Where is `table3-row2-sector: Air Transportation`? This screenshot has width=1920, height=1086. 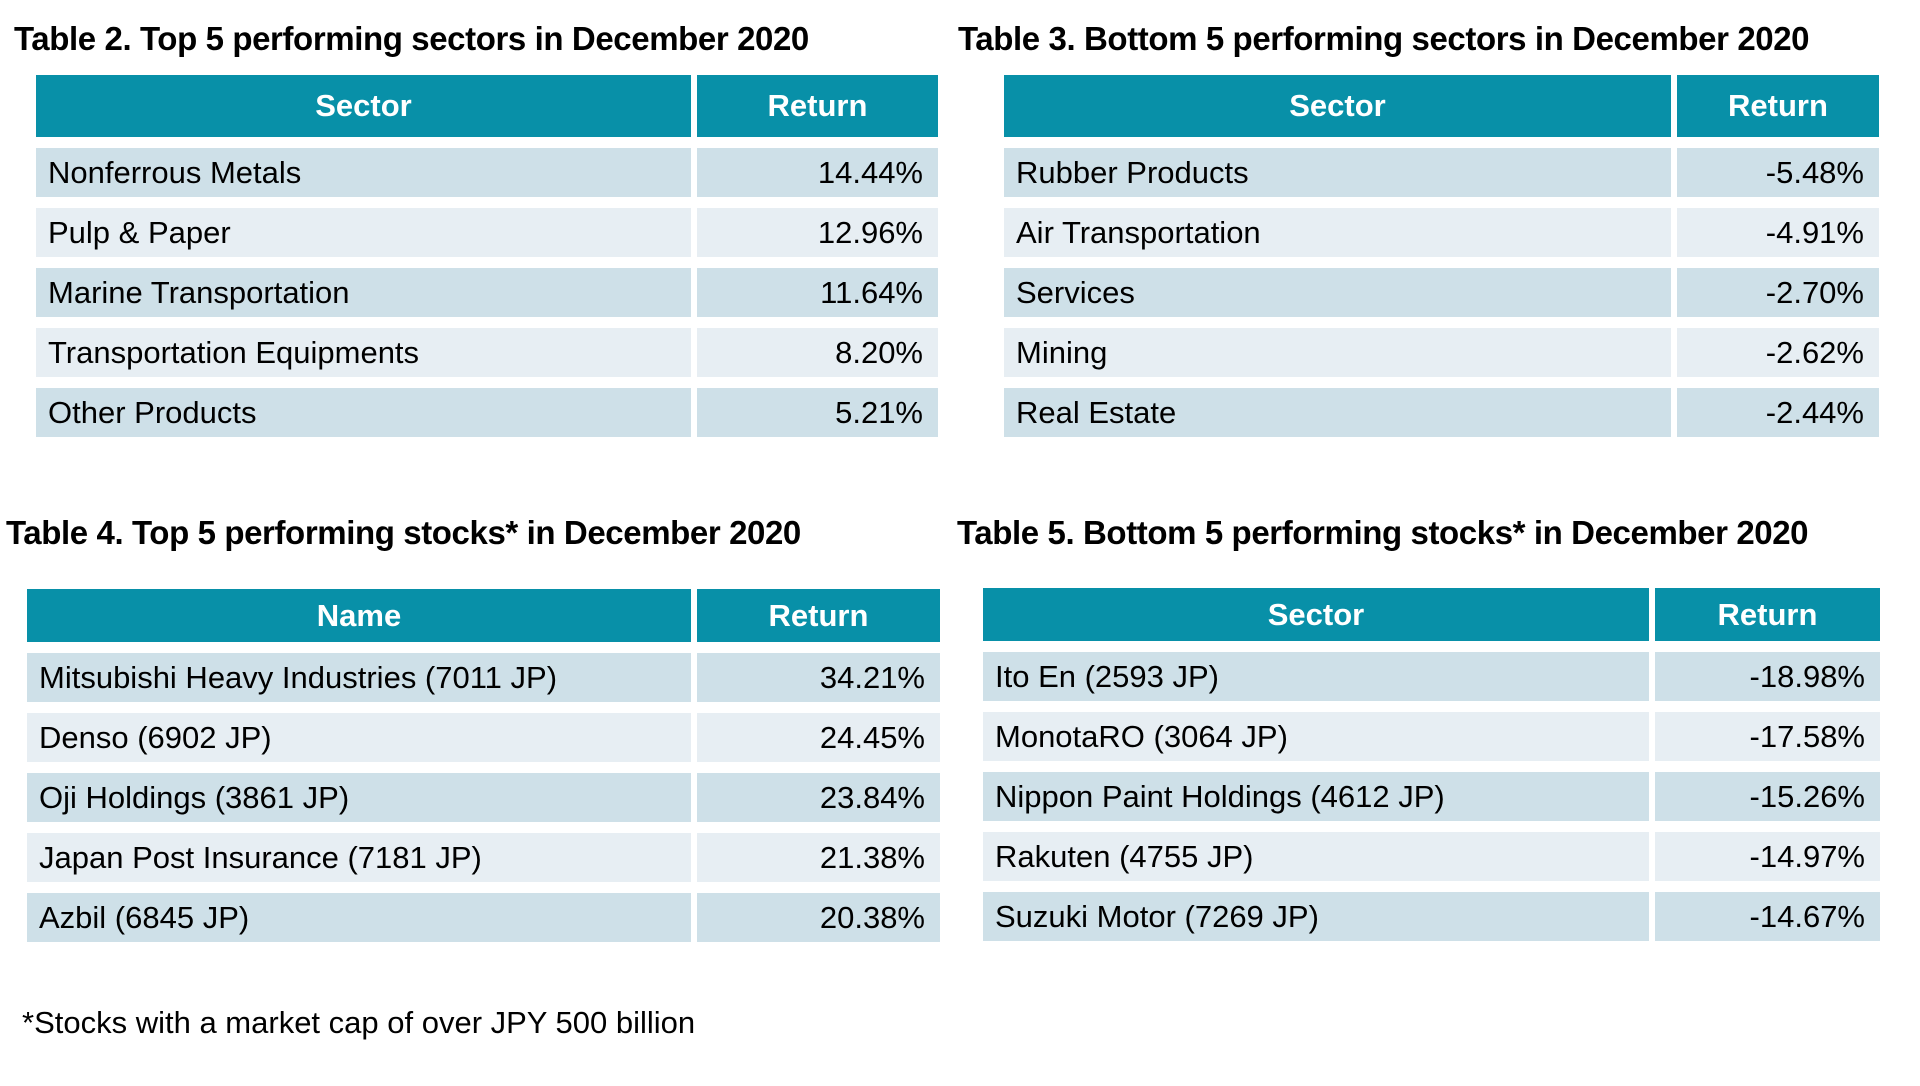 table3-row2-sector: Air Transportation is located at coordinates (1337, 232).